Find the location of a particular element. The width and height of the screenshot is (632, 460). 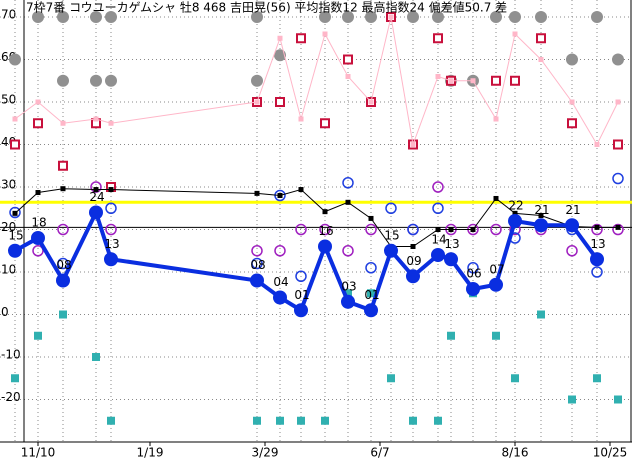

data-label: 09 is located at coordinates (413, 261).